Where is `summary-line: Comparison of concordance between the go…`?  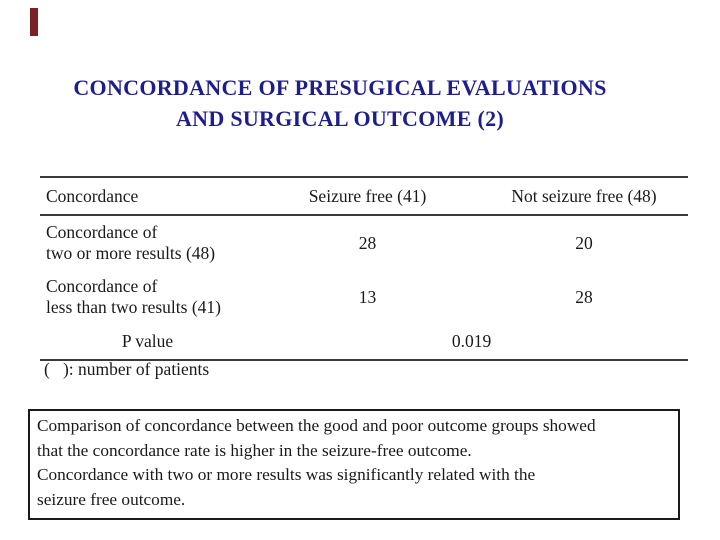
summary-line: Comparison of concordance between the go… is located at coordinates (316, 425).